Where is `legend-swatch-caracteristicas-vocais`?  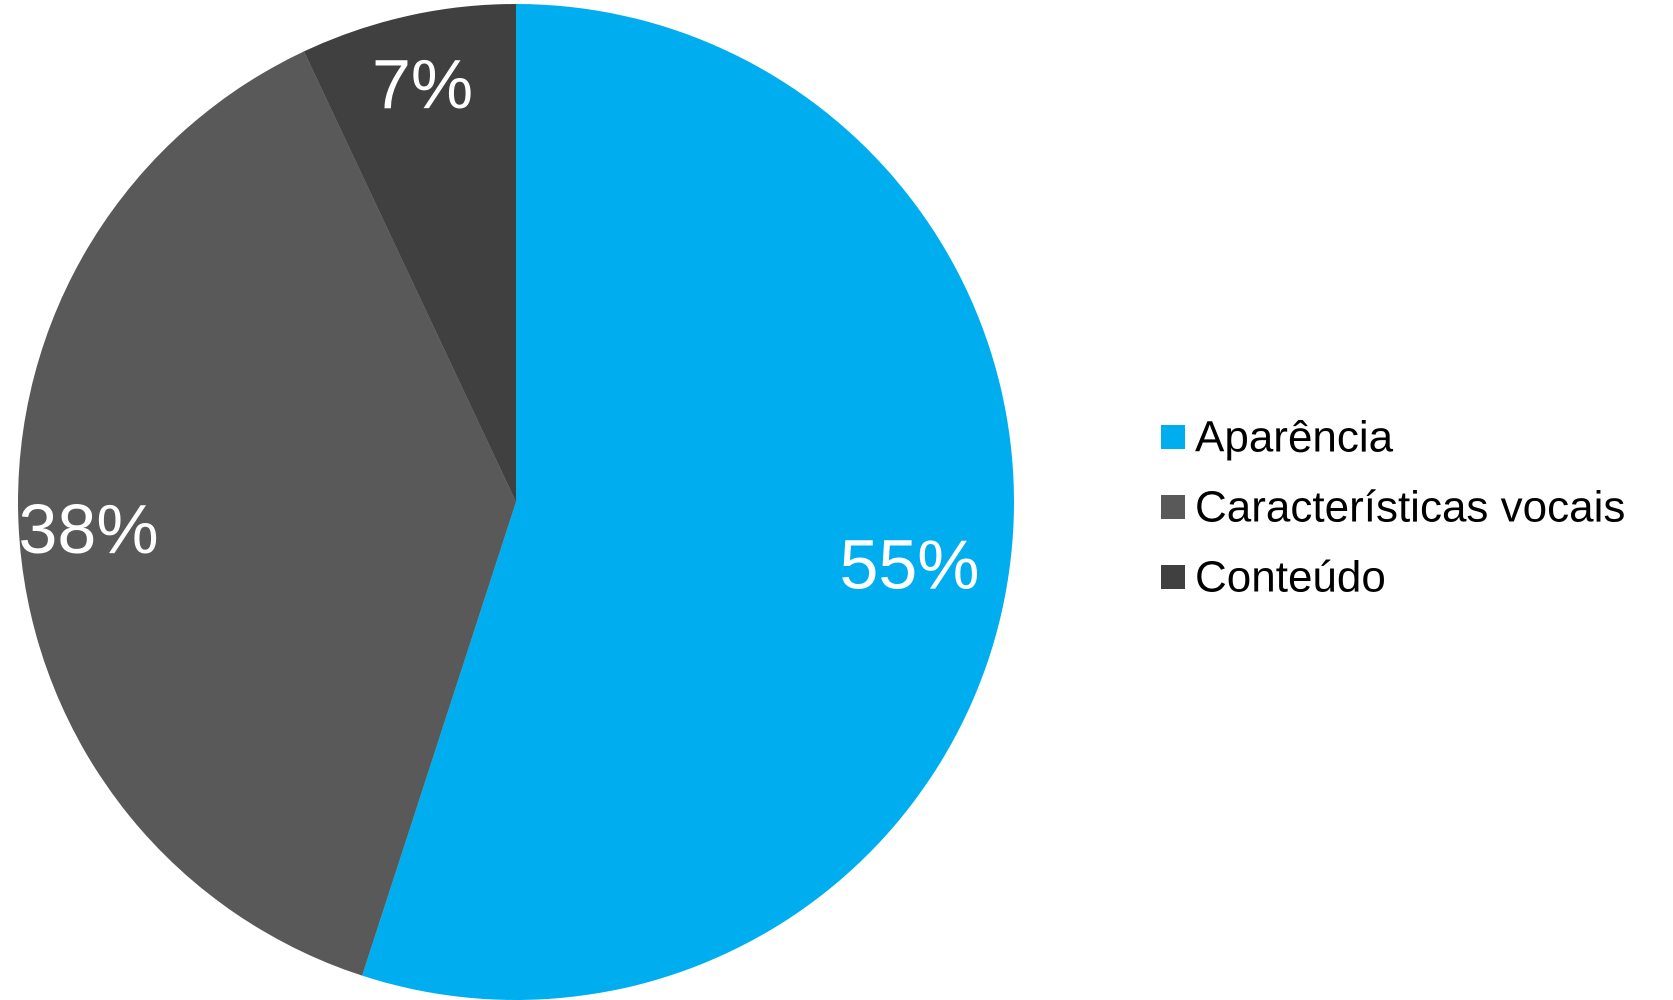 legend-swatch-caracteristicas-vocais is located at coordinates (1173, 507).